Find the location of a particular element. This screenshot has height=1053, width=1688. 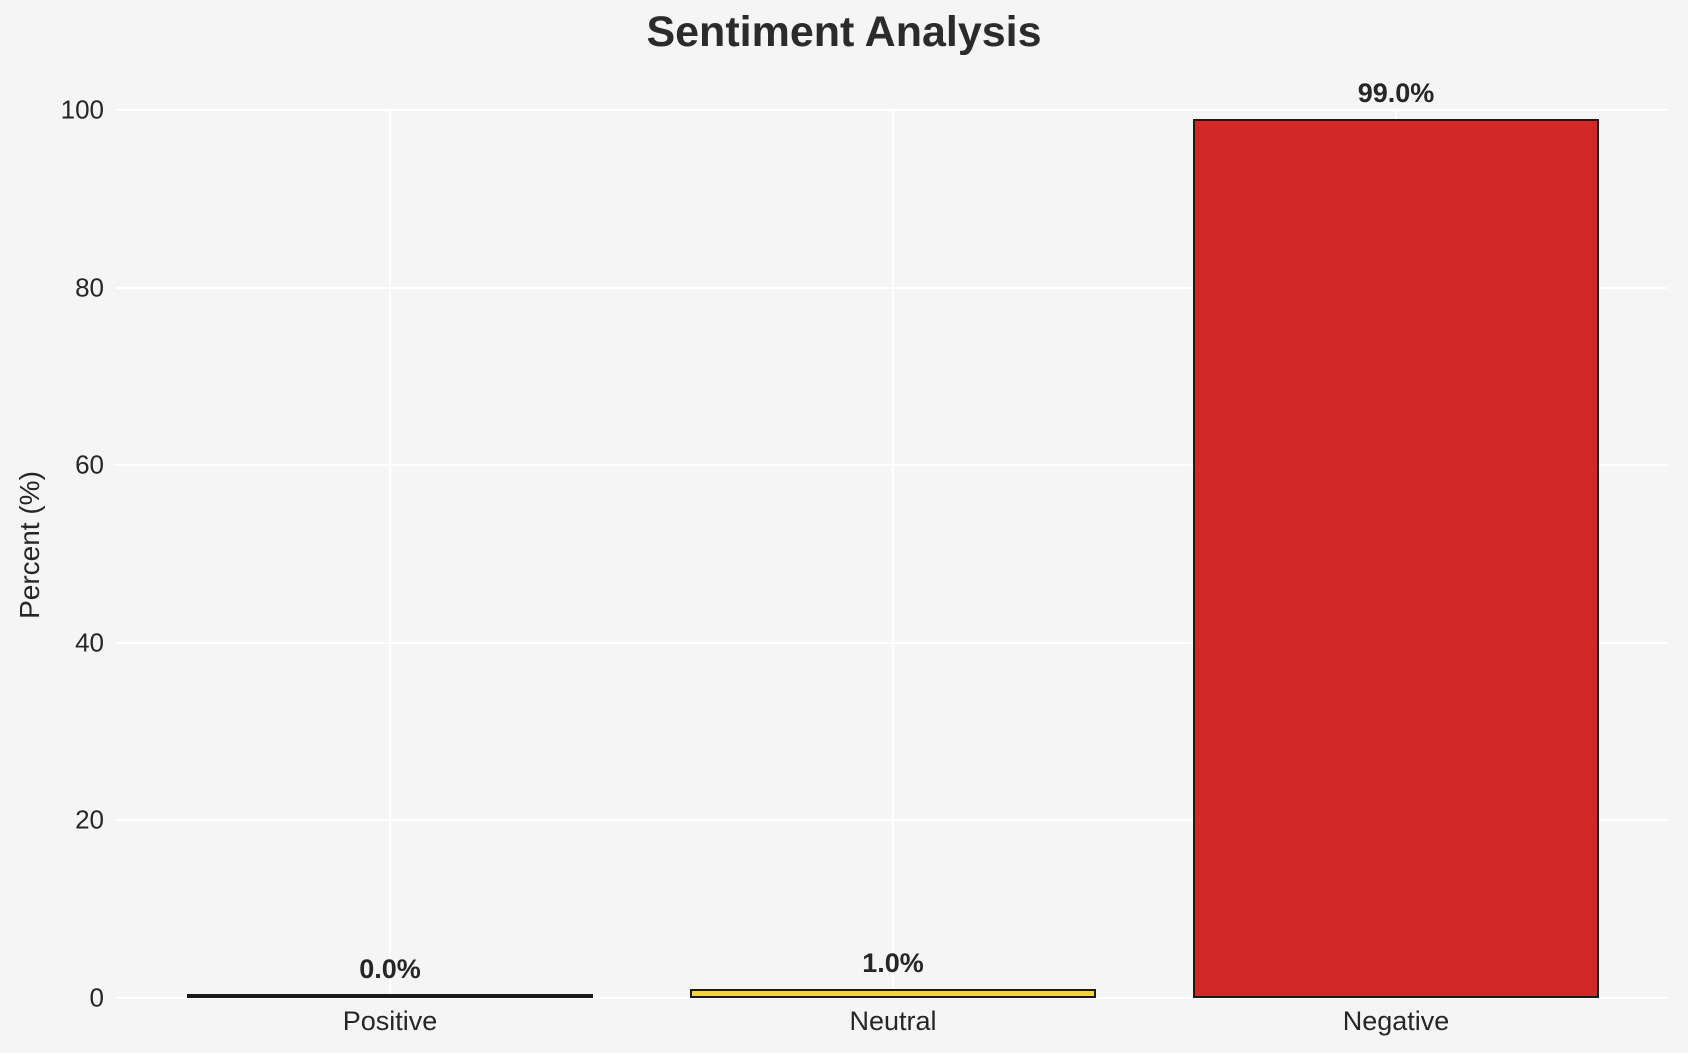

x-tick-label-positive: Positive is located at coordinates (390, 1021).